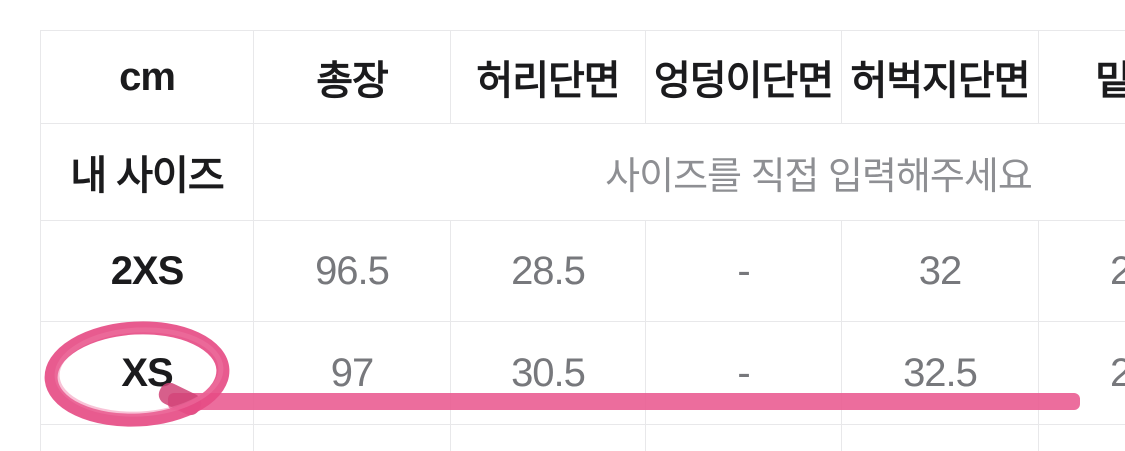  What do you see at coordinates (1081, 77) in the screenshot?
I see `col-header-rise-partial: 밑` at bounding box center [1081, 77].